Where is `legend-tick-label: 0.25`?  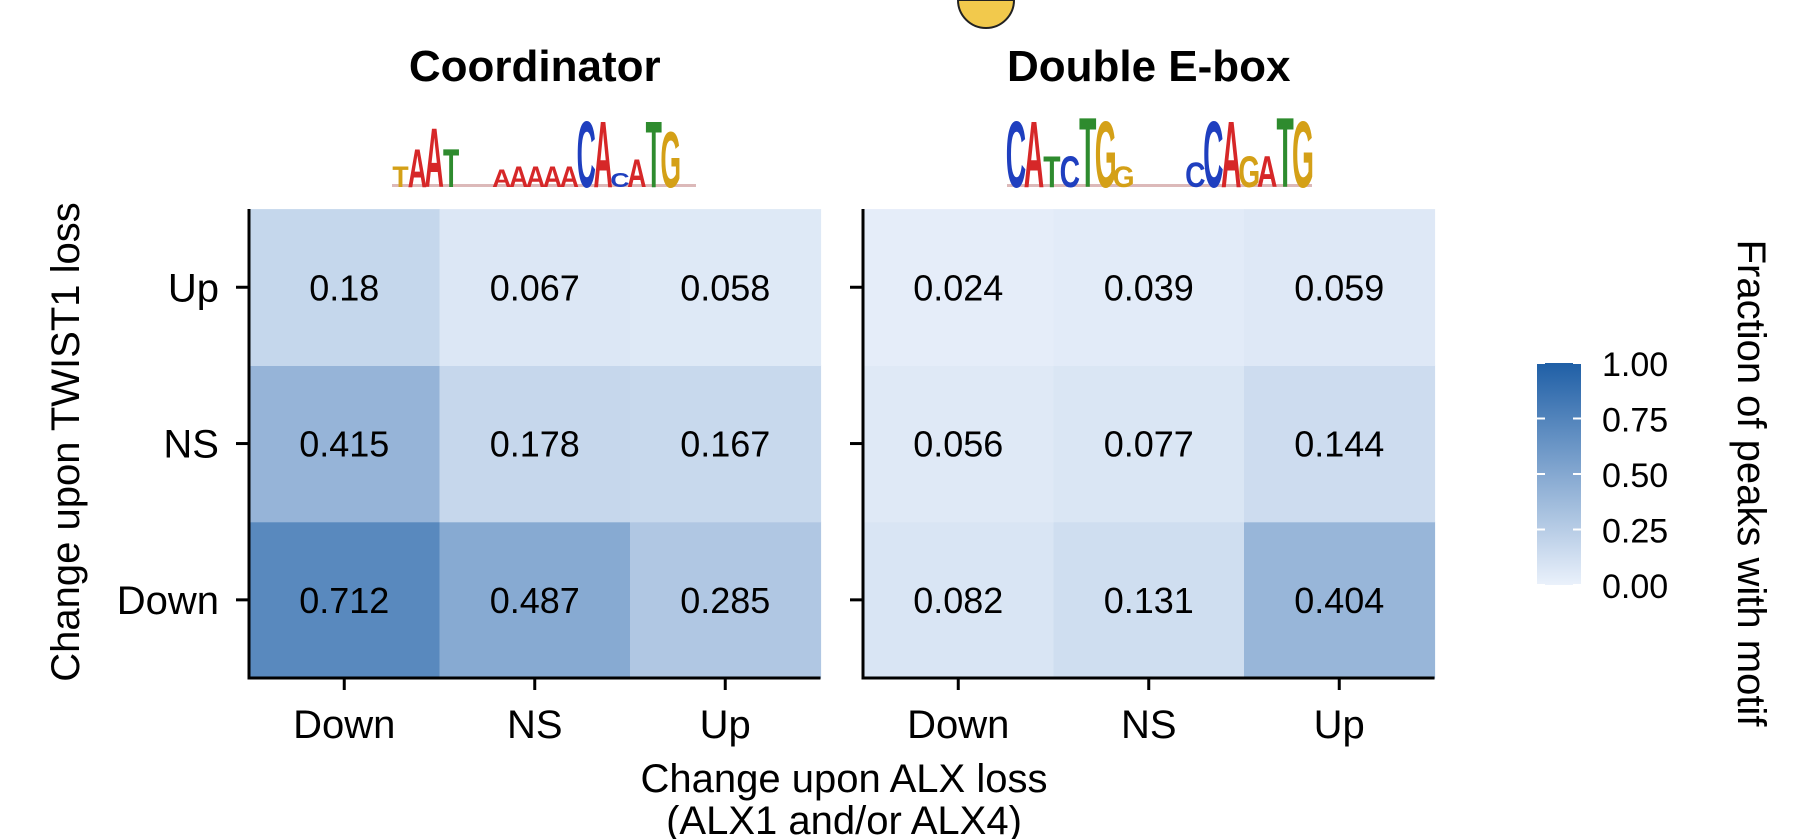
legend-tick-label: 0.25 is located at coordinates (1635, 532).